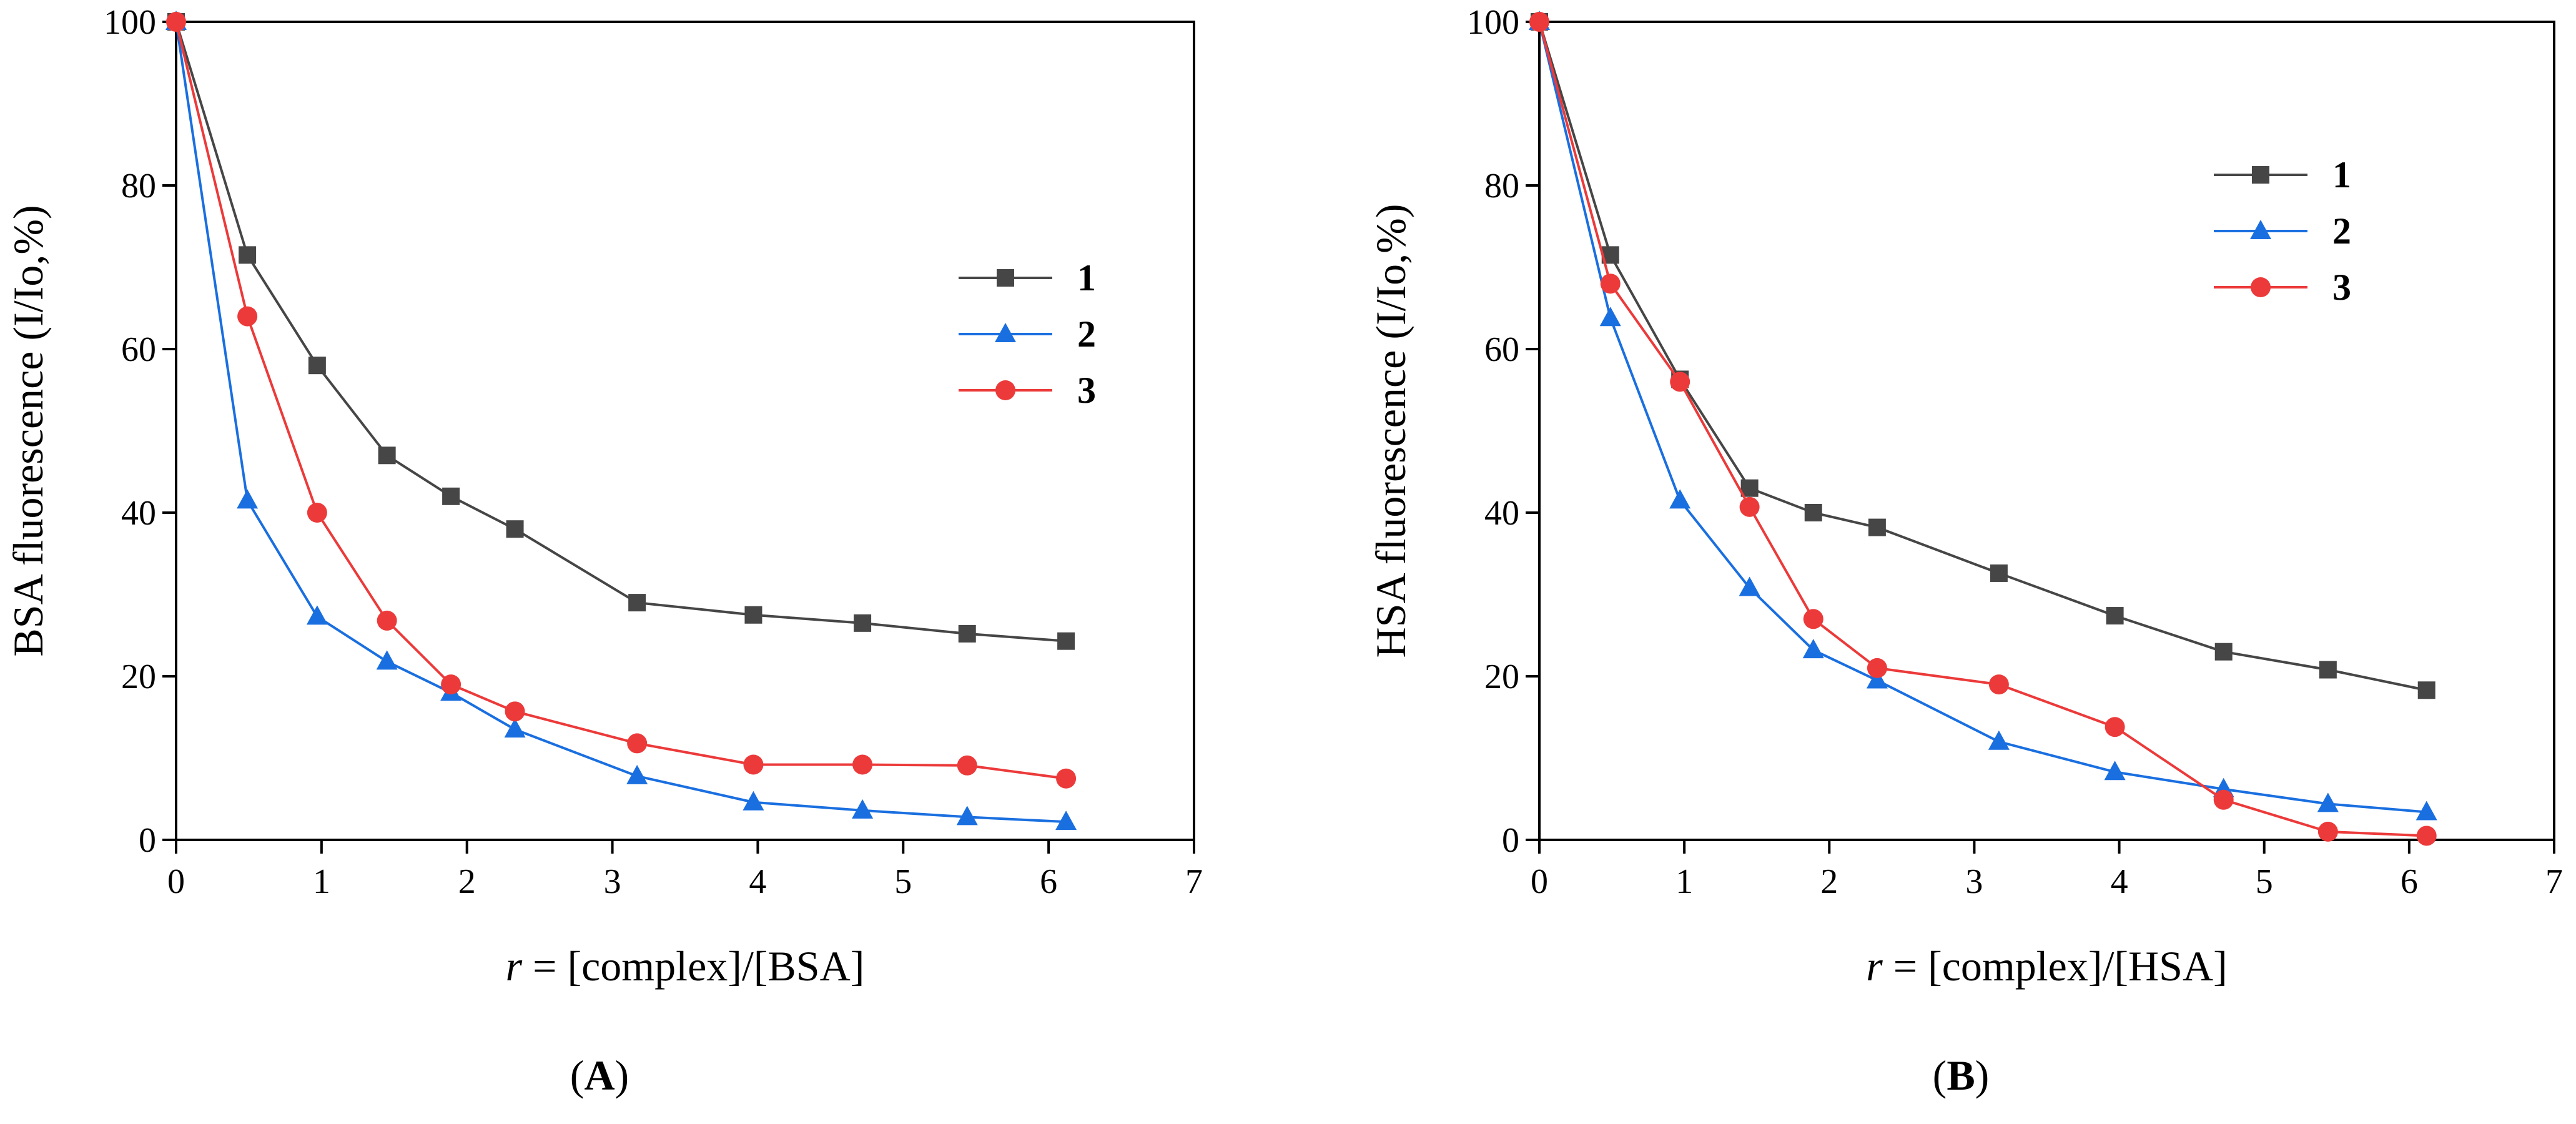 The image size is (2576, 1124). I want to click on panel-a-legend-label-1: 1, so click(1086, 277).